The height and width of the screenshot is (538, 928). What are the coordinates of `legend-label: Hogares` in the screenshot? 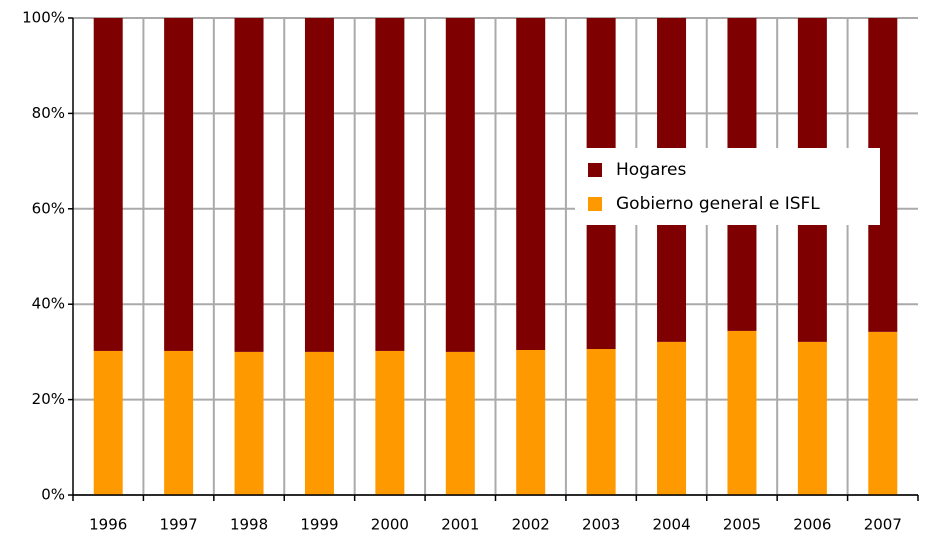 It's located at (651, 170).